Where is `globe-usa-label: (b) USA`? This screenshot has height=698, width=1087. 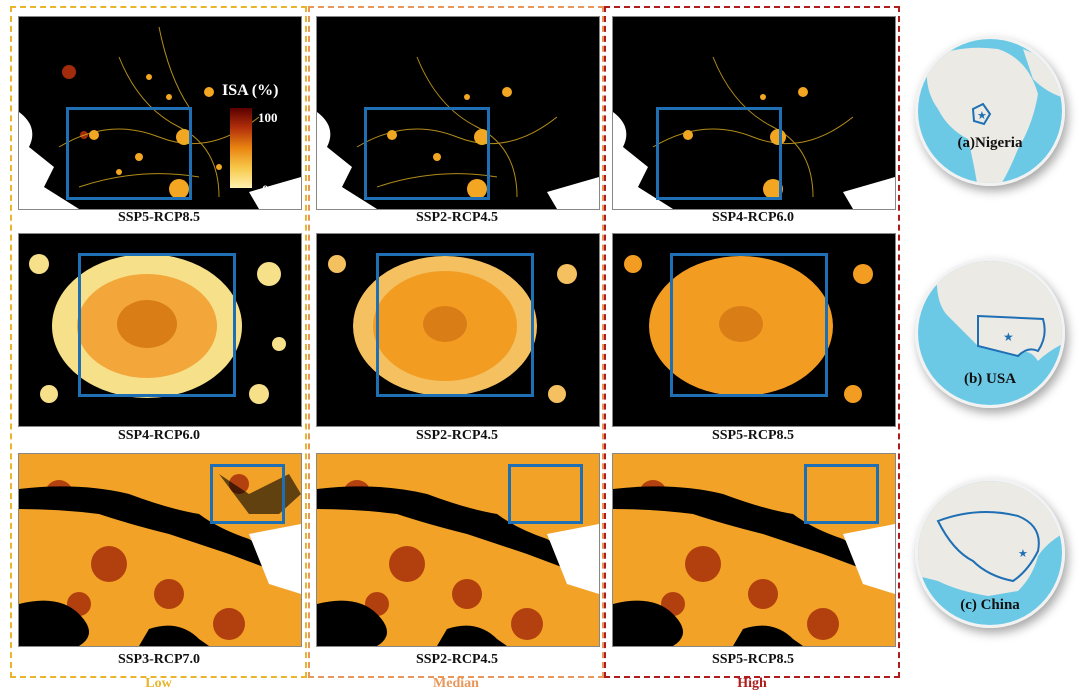 globe-usa-label: (b) USA is located at coordinates (990, 379).